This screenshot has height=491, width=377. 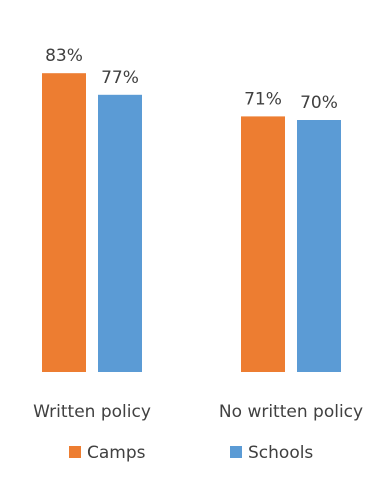 I want to click on data-label-camps-written-policy: 83%, so click(x=64, y=56).